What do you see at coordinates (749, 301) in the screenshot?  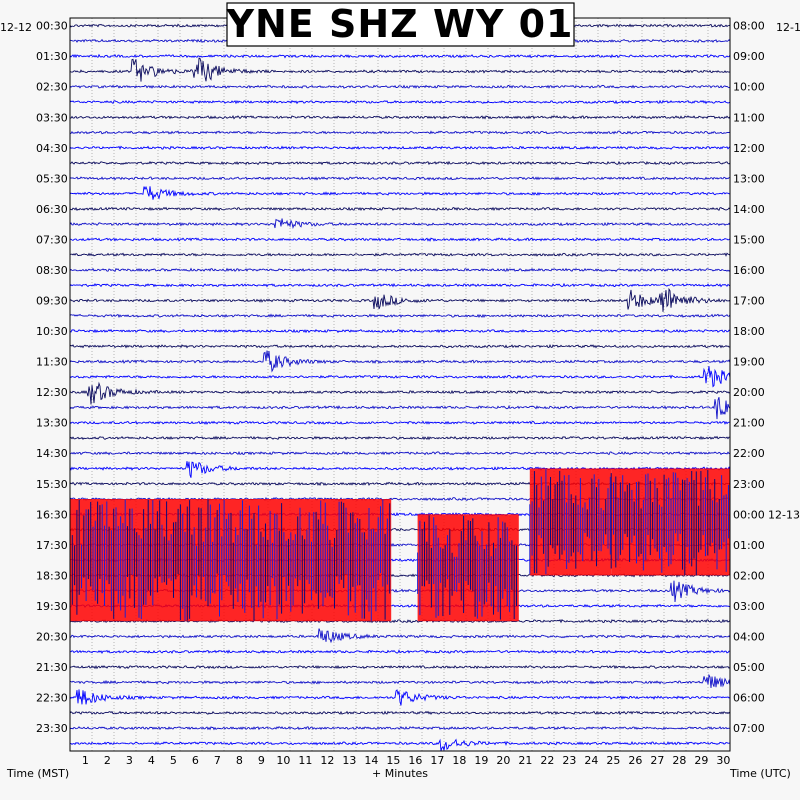 I see `right-tick-label: 17:00` at bounding box center [749, 301].